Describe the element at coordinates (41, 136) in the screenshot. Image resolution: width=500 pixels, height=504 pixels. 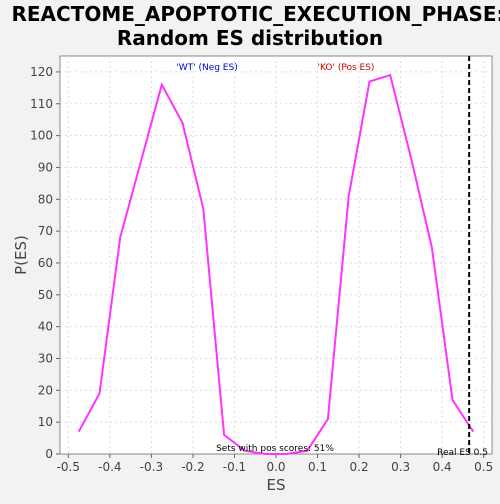
I see `y-tick-label: 100` at that location.